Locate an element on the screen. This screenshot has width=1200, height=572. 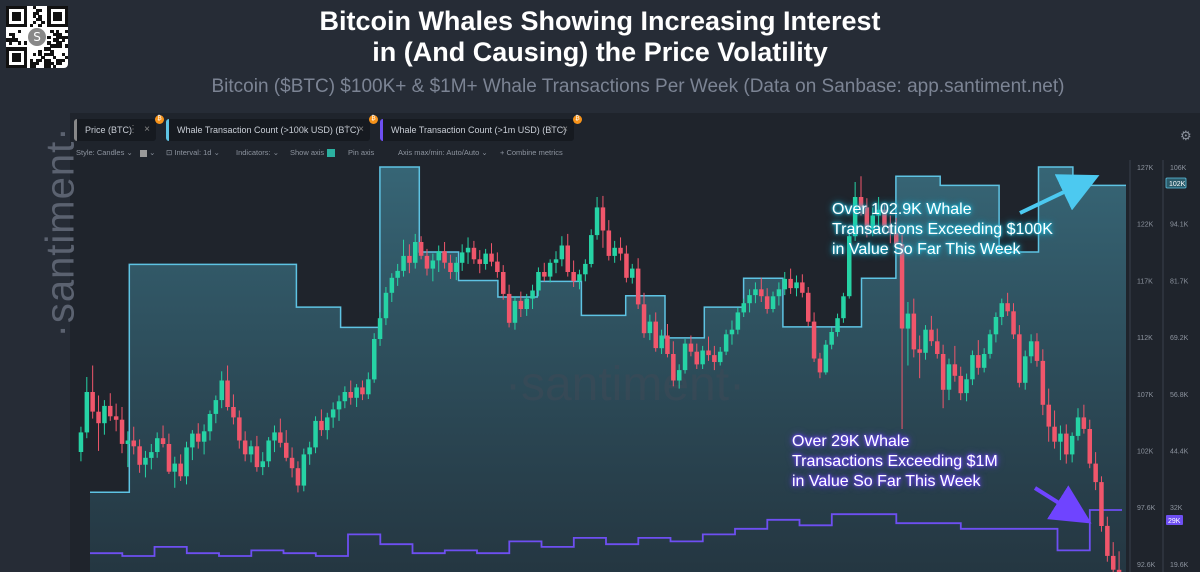
whale-100k-current-label: 102K is located at coordinates (1177, 184).